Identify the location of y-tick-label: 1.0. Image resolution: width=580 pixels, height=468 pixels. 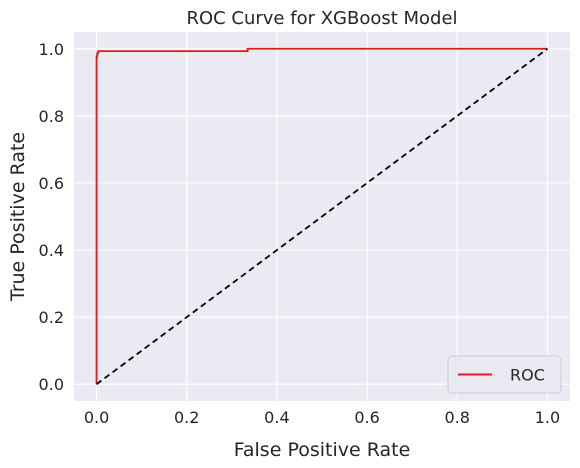
(51, 49).